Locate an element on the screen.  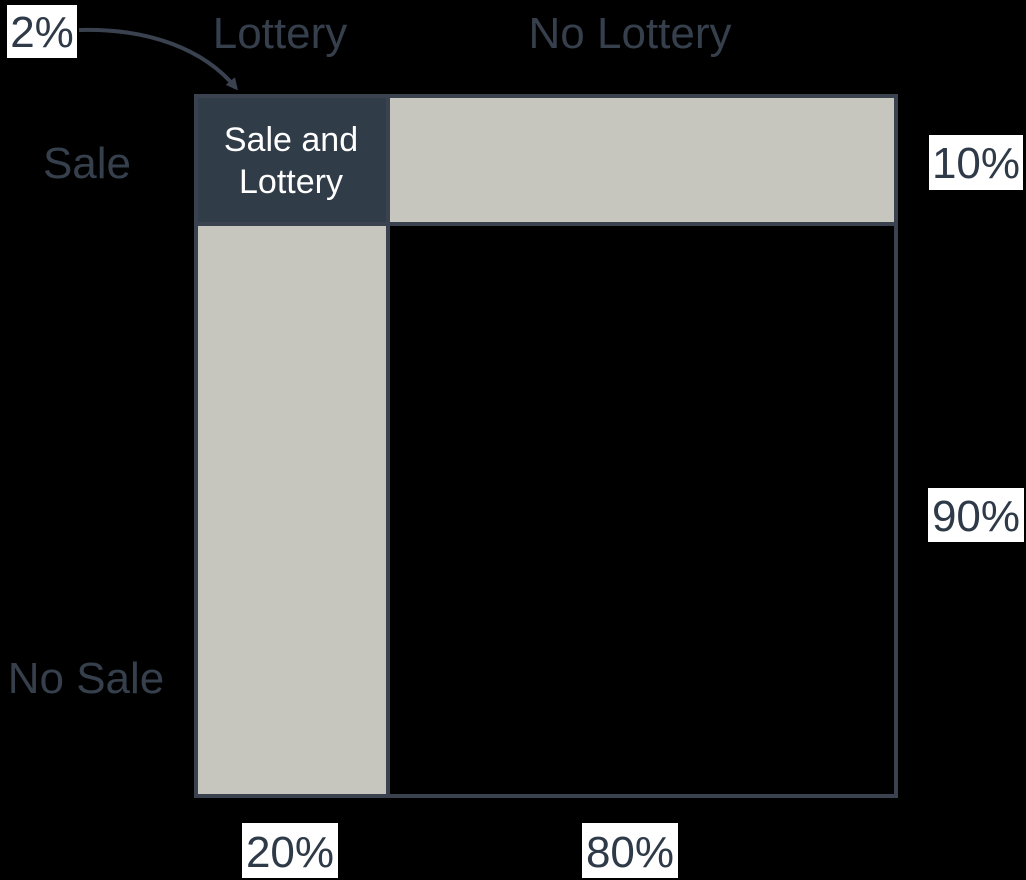
pct-box-no-sale is located at coordinates (976, 515).